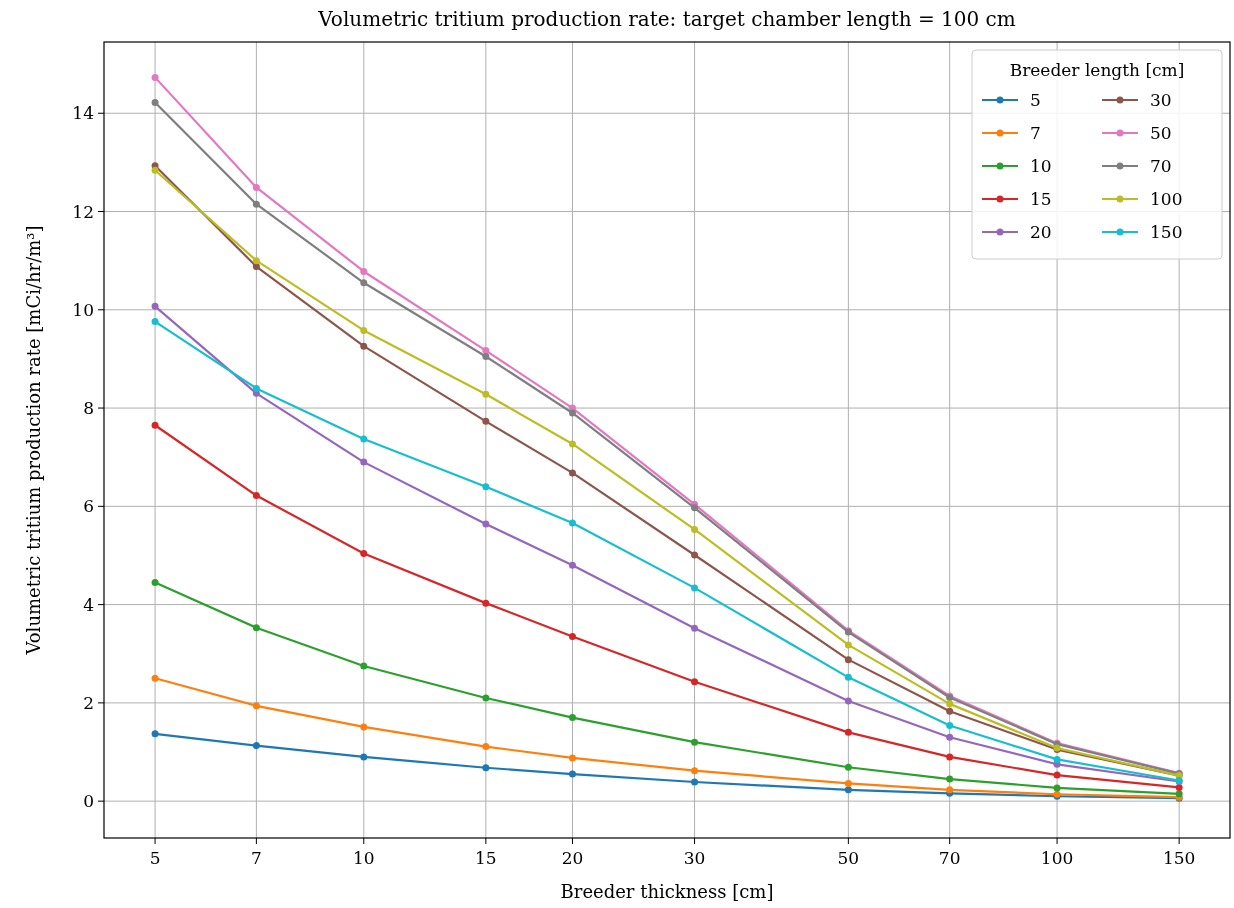  I want to click on x-tick-label: 70, so click(949, 858).